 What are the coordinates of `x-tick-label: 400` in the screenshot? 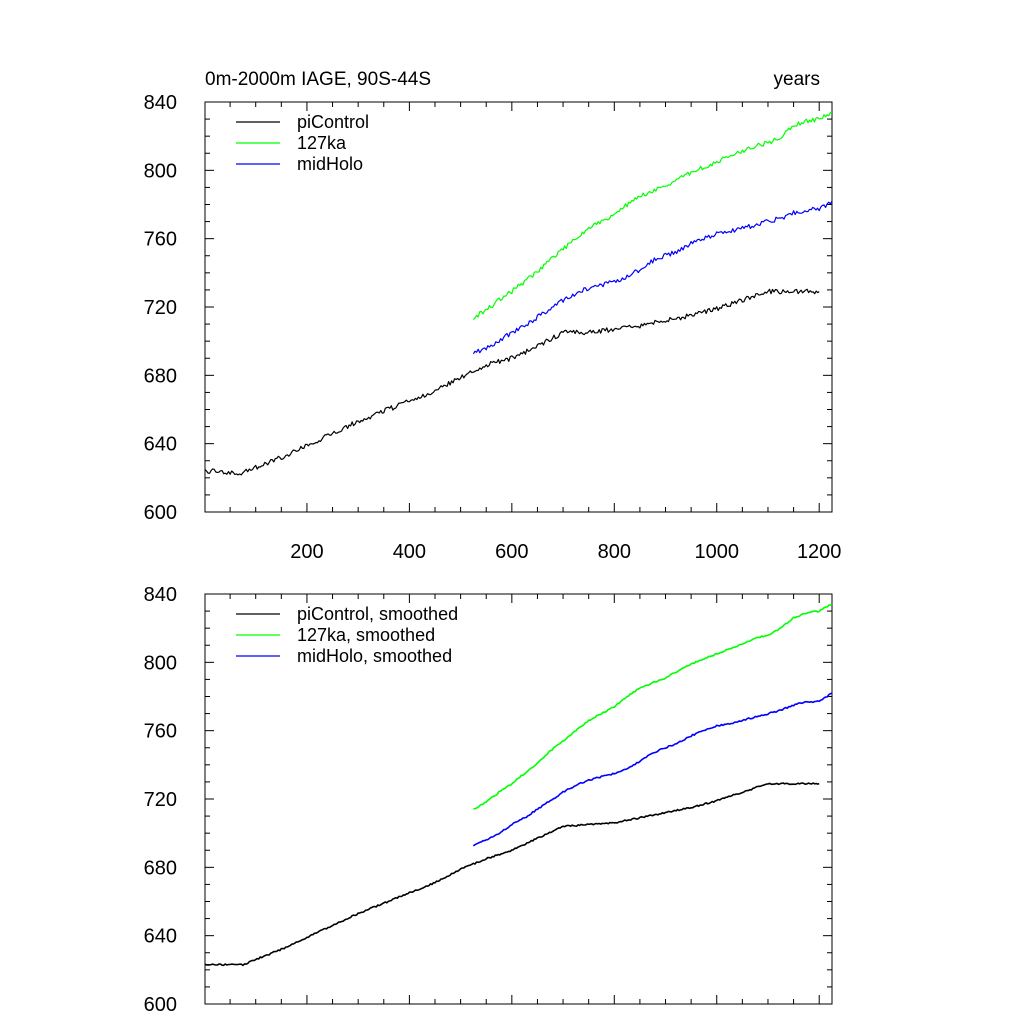 It's located at (409, 552).